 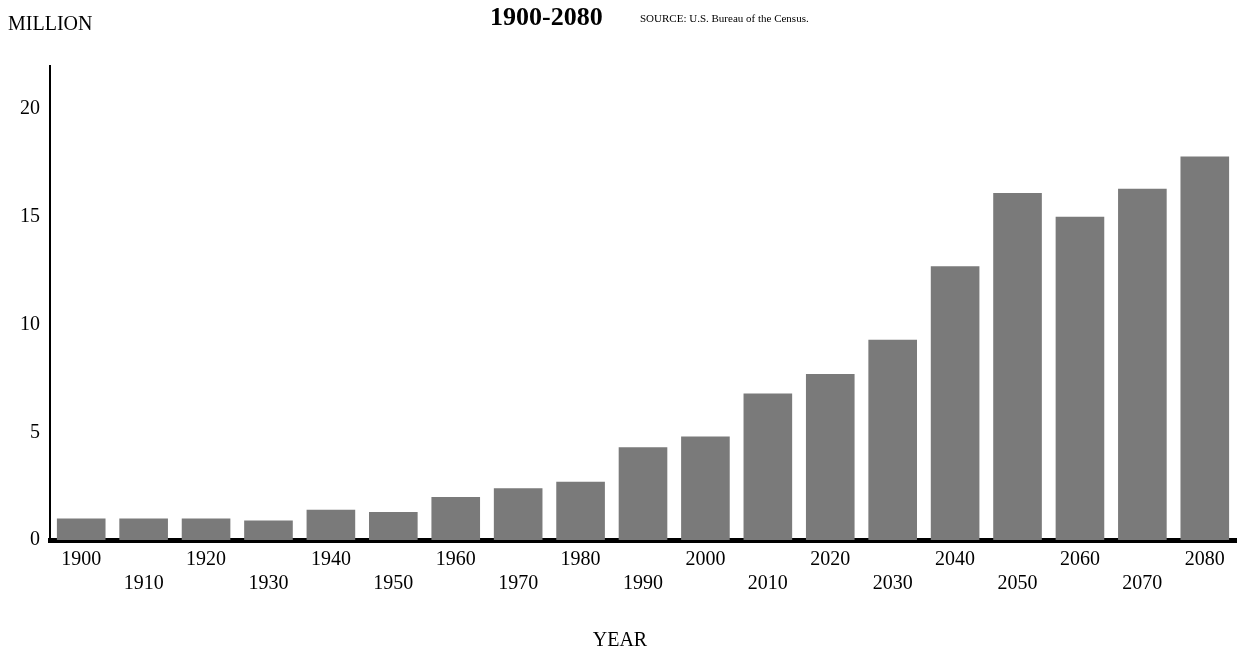 I want to click on x-tick-label: 1990, so click(x=643, y=582).